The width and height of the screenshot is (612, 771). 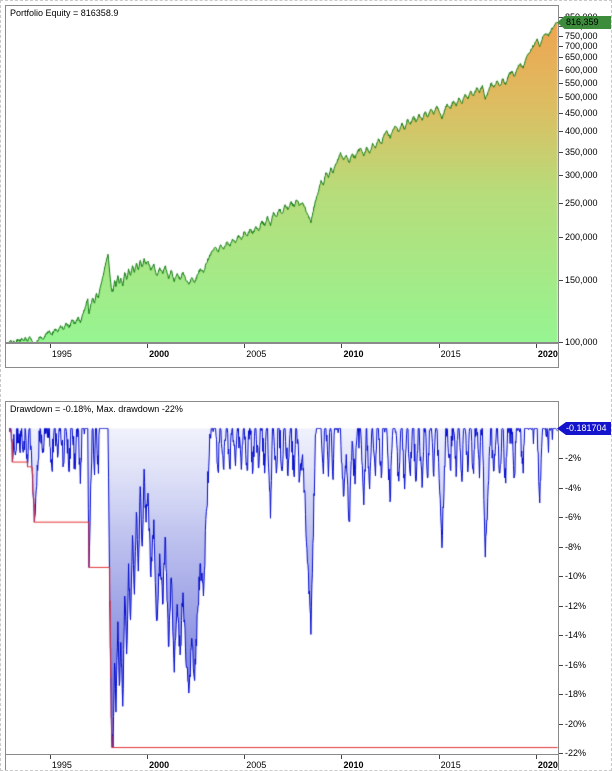 I want to click on y-tick-label: 550,000, so click(x=581, y=82).